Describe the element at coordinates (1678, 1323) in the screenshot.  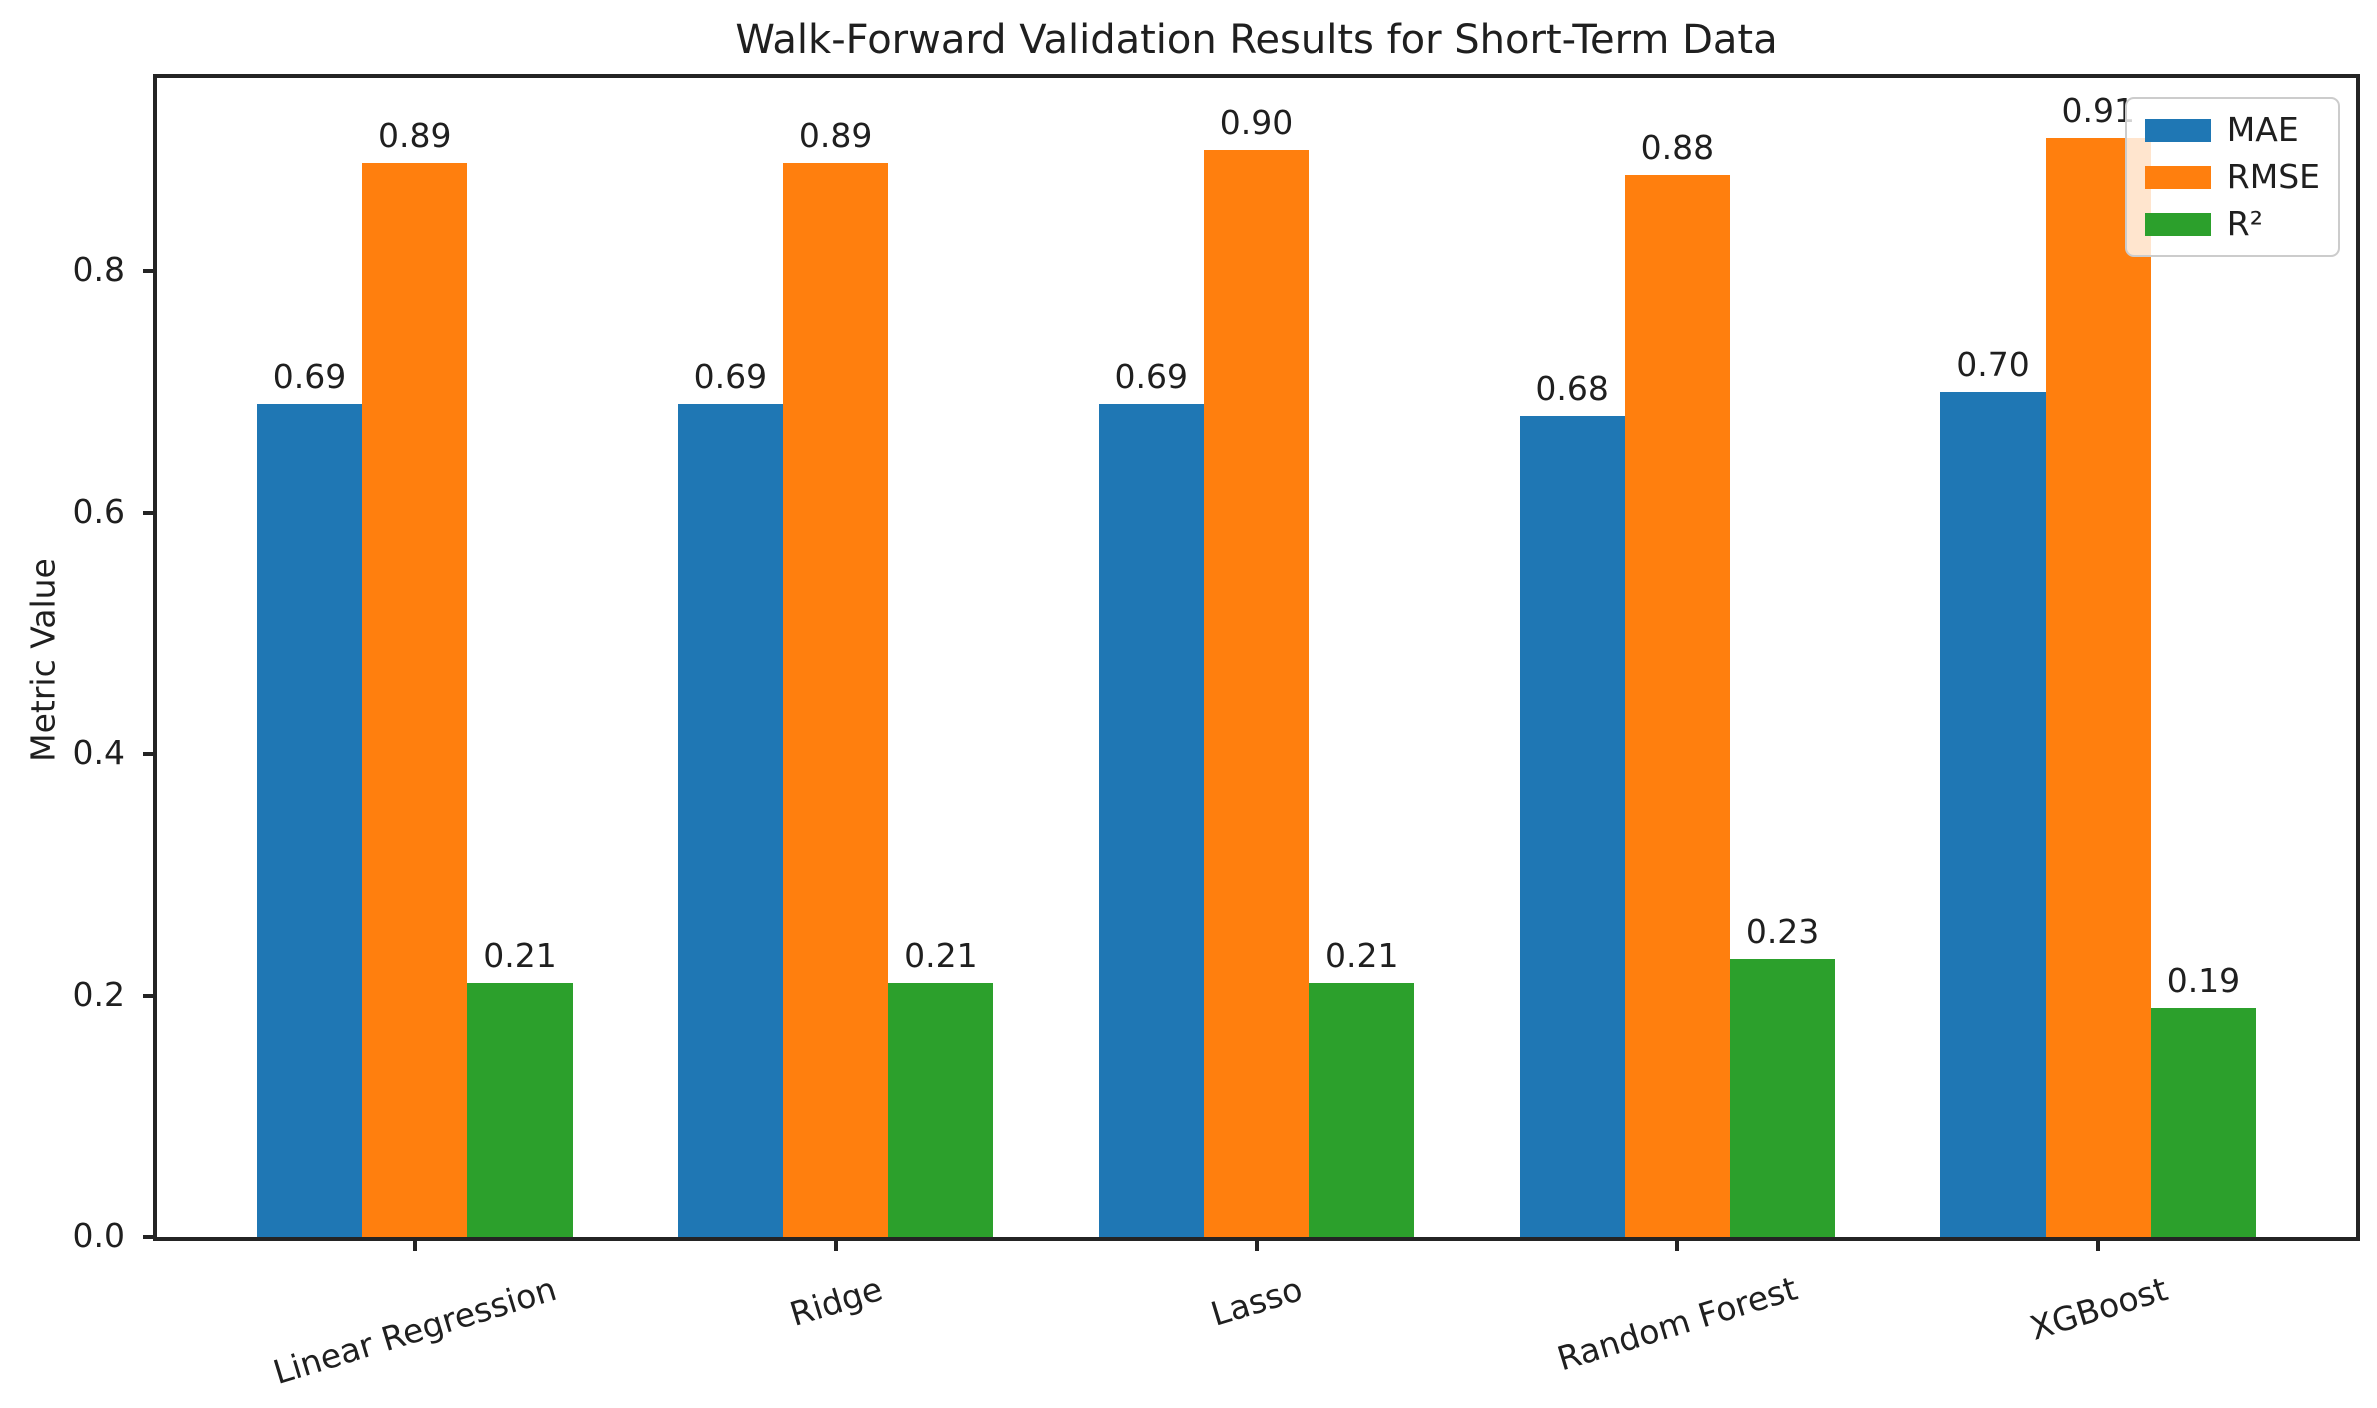
I see `x-tick-label: Random Forest` at that location.